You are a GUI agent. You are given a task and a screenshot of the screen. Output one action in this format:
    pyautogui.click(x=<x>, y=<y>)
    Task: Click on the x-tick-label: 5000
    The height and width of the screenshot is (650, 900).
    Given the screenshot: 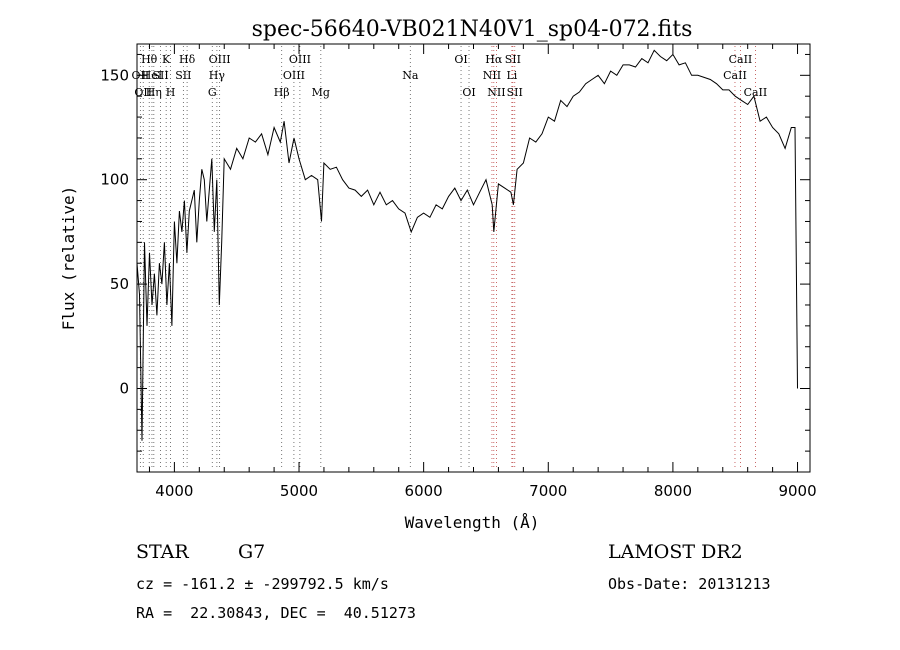 What is the action you would take?
    pyautogui.click(x=299, y=491)
    